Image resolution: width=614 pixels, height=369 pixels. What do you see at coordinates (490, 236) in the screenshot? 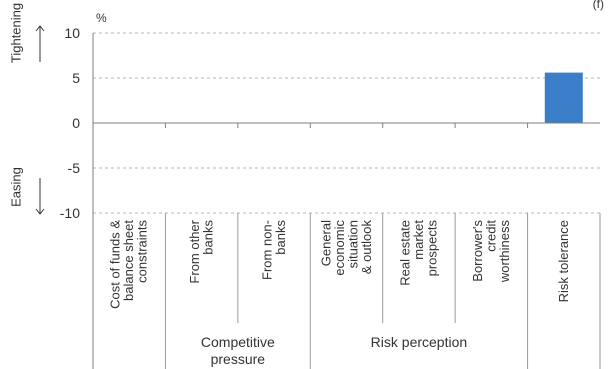
I see `category-label-line: credit` at bounding box center [490, 236].